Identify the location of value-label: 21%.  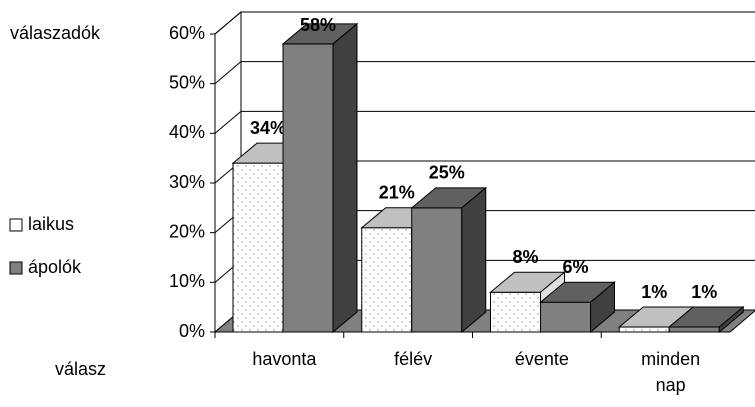
(397, 192).